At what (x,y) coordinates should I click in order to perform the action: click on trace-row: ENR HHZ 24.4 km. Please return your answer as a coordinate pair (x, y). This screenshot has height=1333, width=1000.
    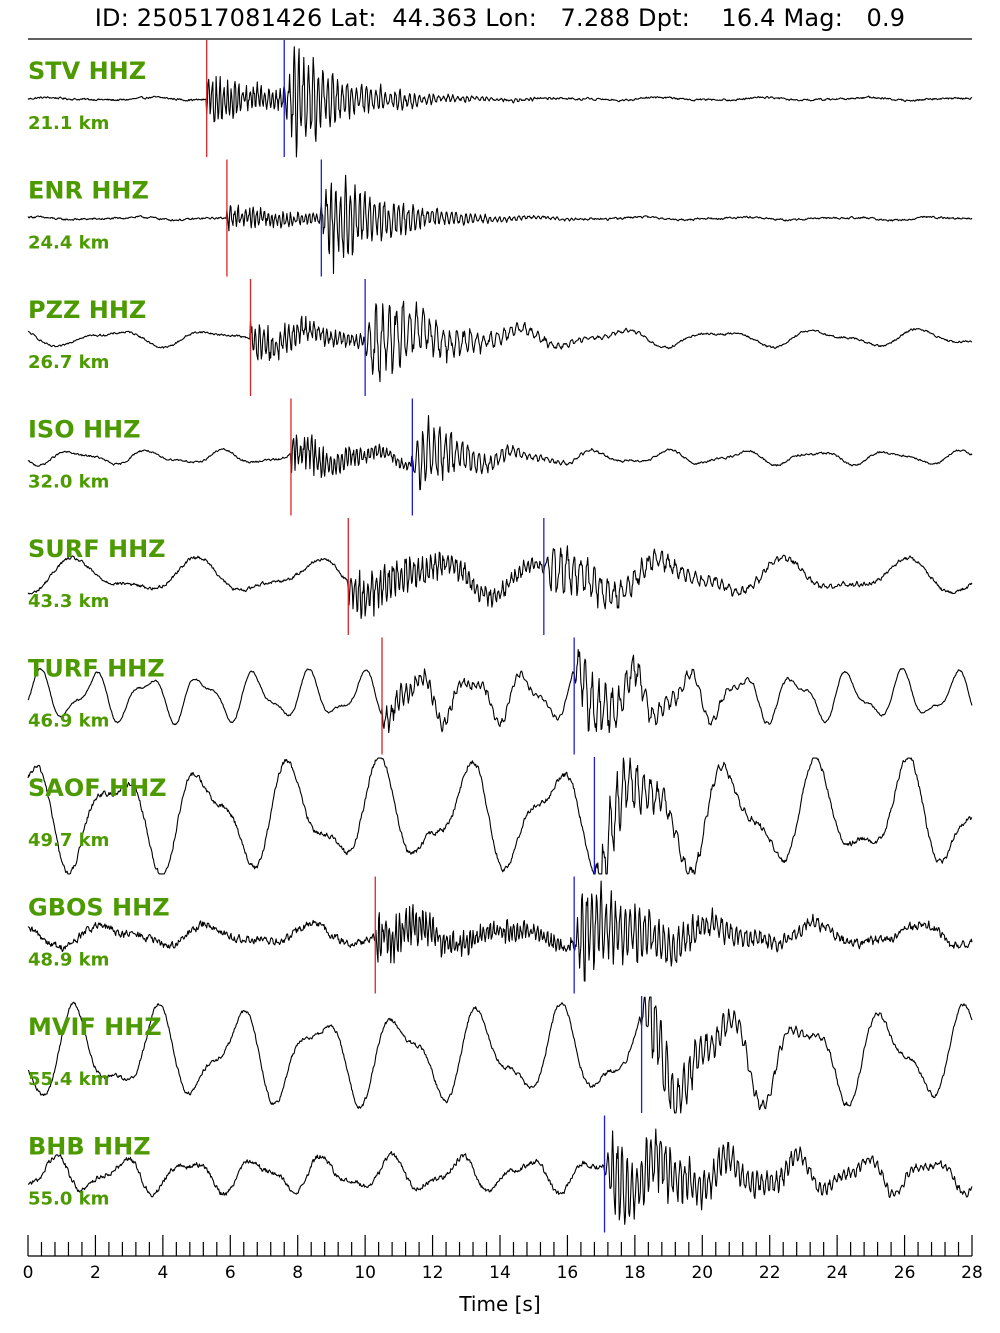
    Looking at the image, I should click on (500, 218).